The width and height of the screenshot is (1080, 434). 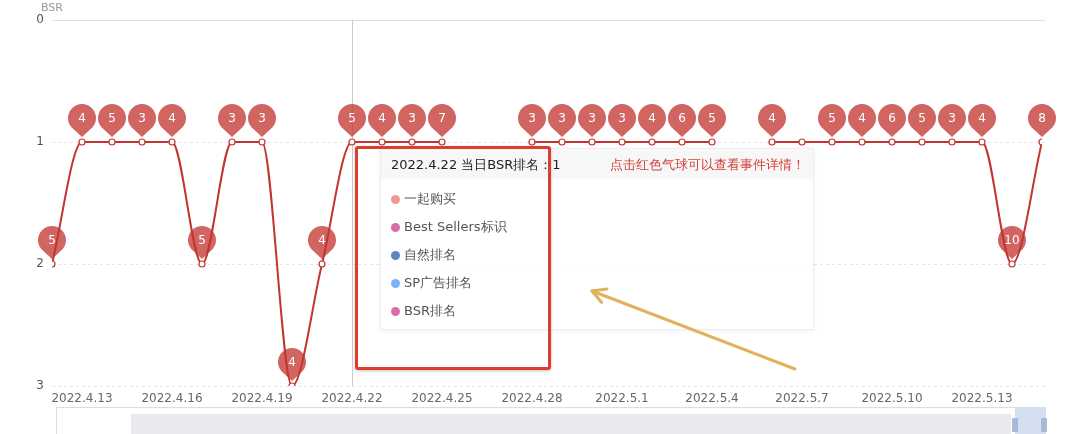 I want to click on annotation: SP广告排名, so click(x=438, y=283).